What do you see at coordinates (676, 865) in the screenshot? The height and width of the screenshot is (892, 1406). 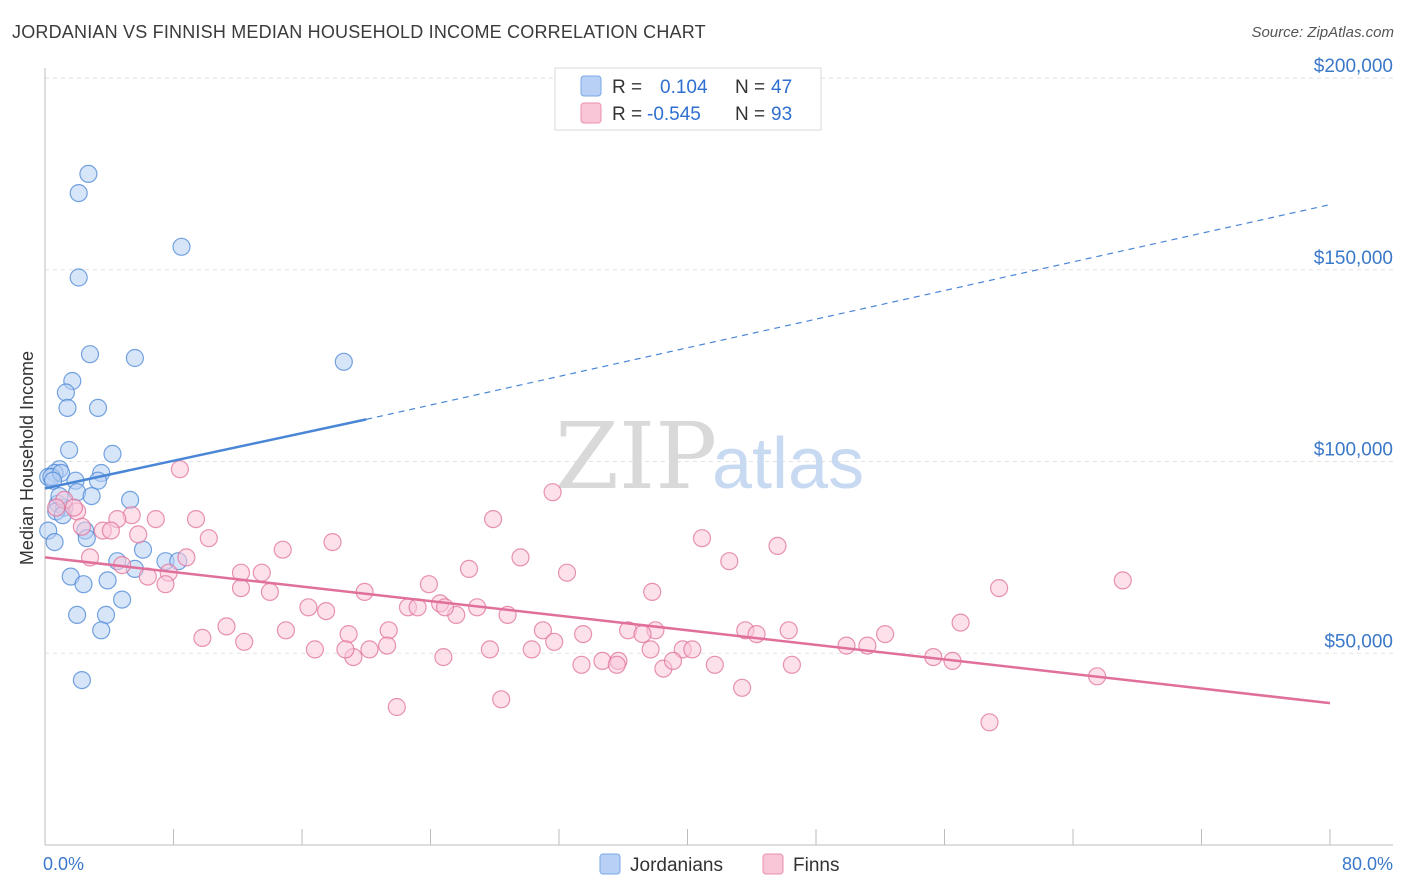 I see `bottom-legend-label-jordanians: Jordanians` at bounding box center [676, 865].